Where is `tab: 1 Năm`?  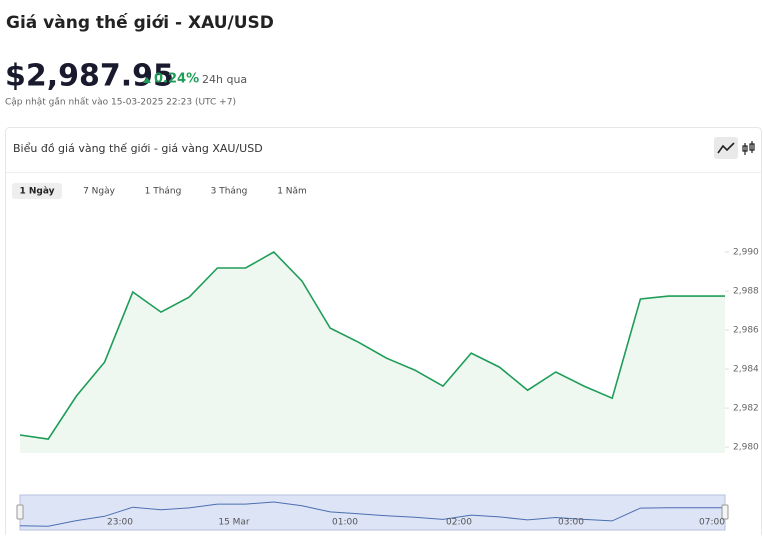
tab: 1 Năm is located at coordinates (292, 192).